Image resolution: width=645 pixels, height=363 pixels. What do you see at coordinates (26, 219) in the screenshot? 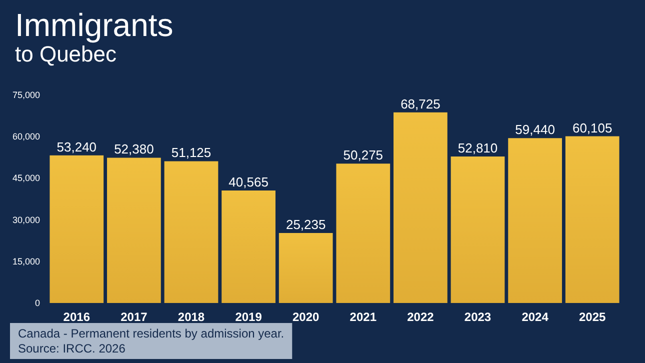
I see `y-tick-label: 30,000` at bounding box center [26, 219].